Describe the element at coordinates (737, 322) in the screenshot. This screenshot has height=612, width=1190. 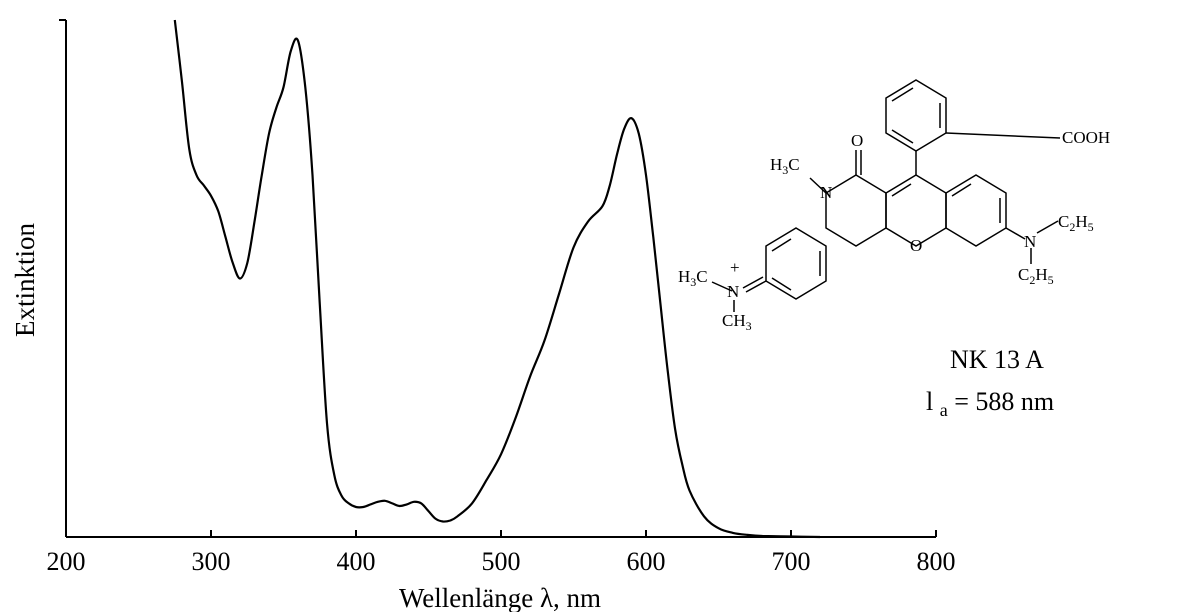
I see `ch3-bottom-label: CH3` at that location.